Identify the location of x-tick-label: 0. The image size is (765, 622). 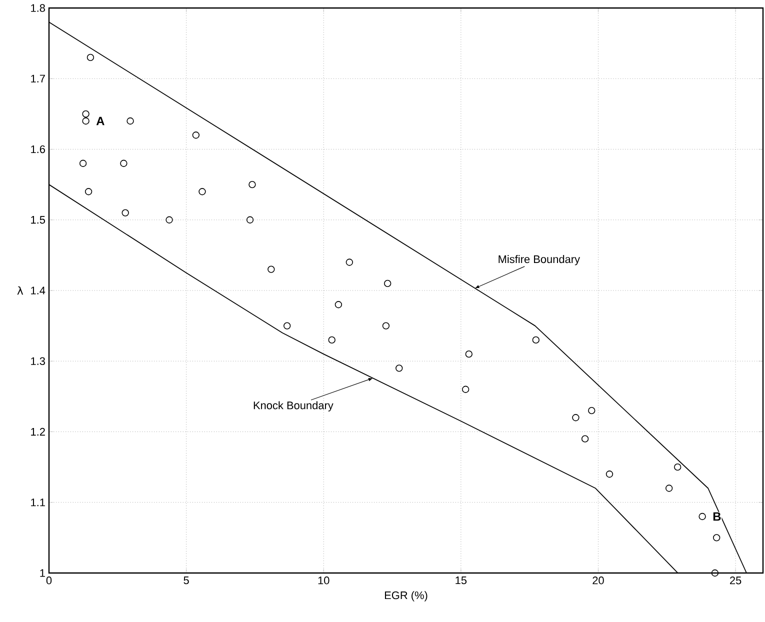
(49, 580).